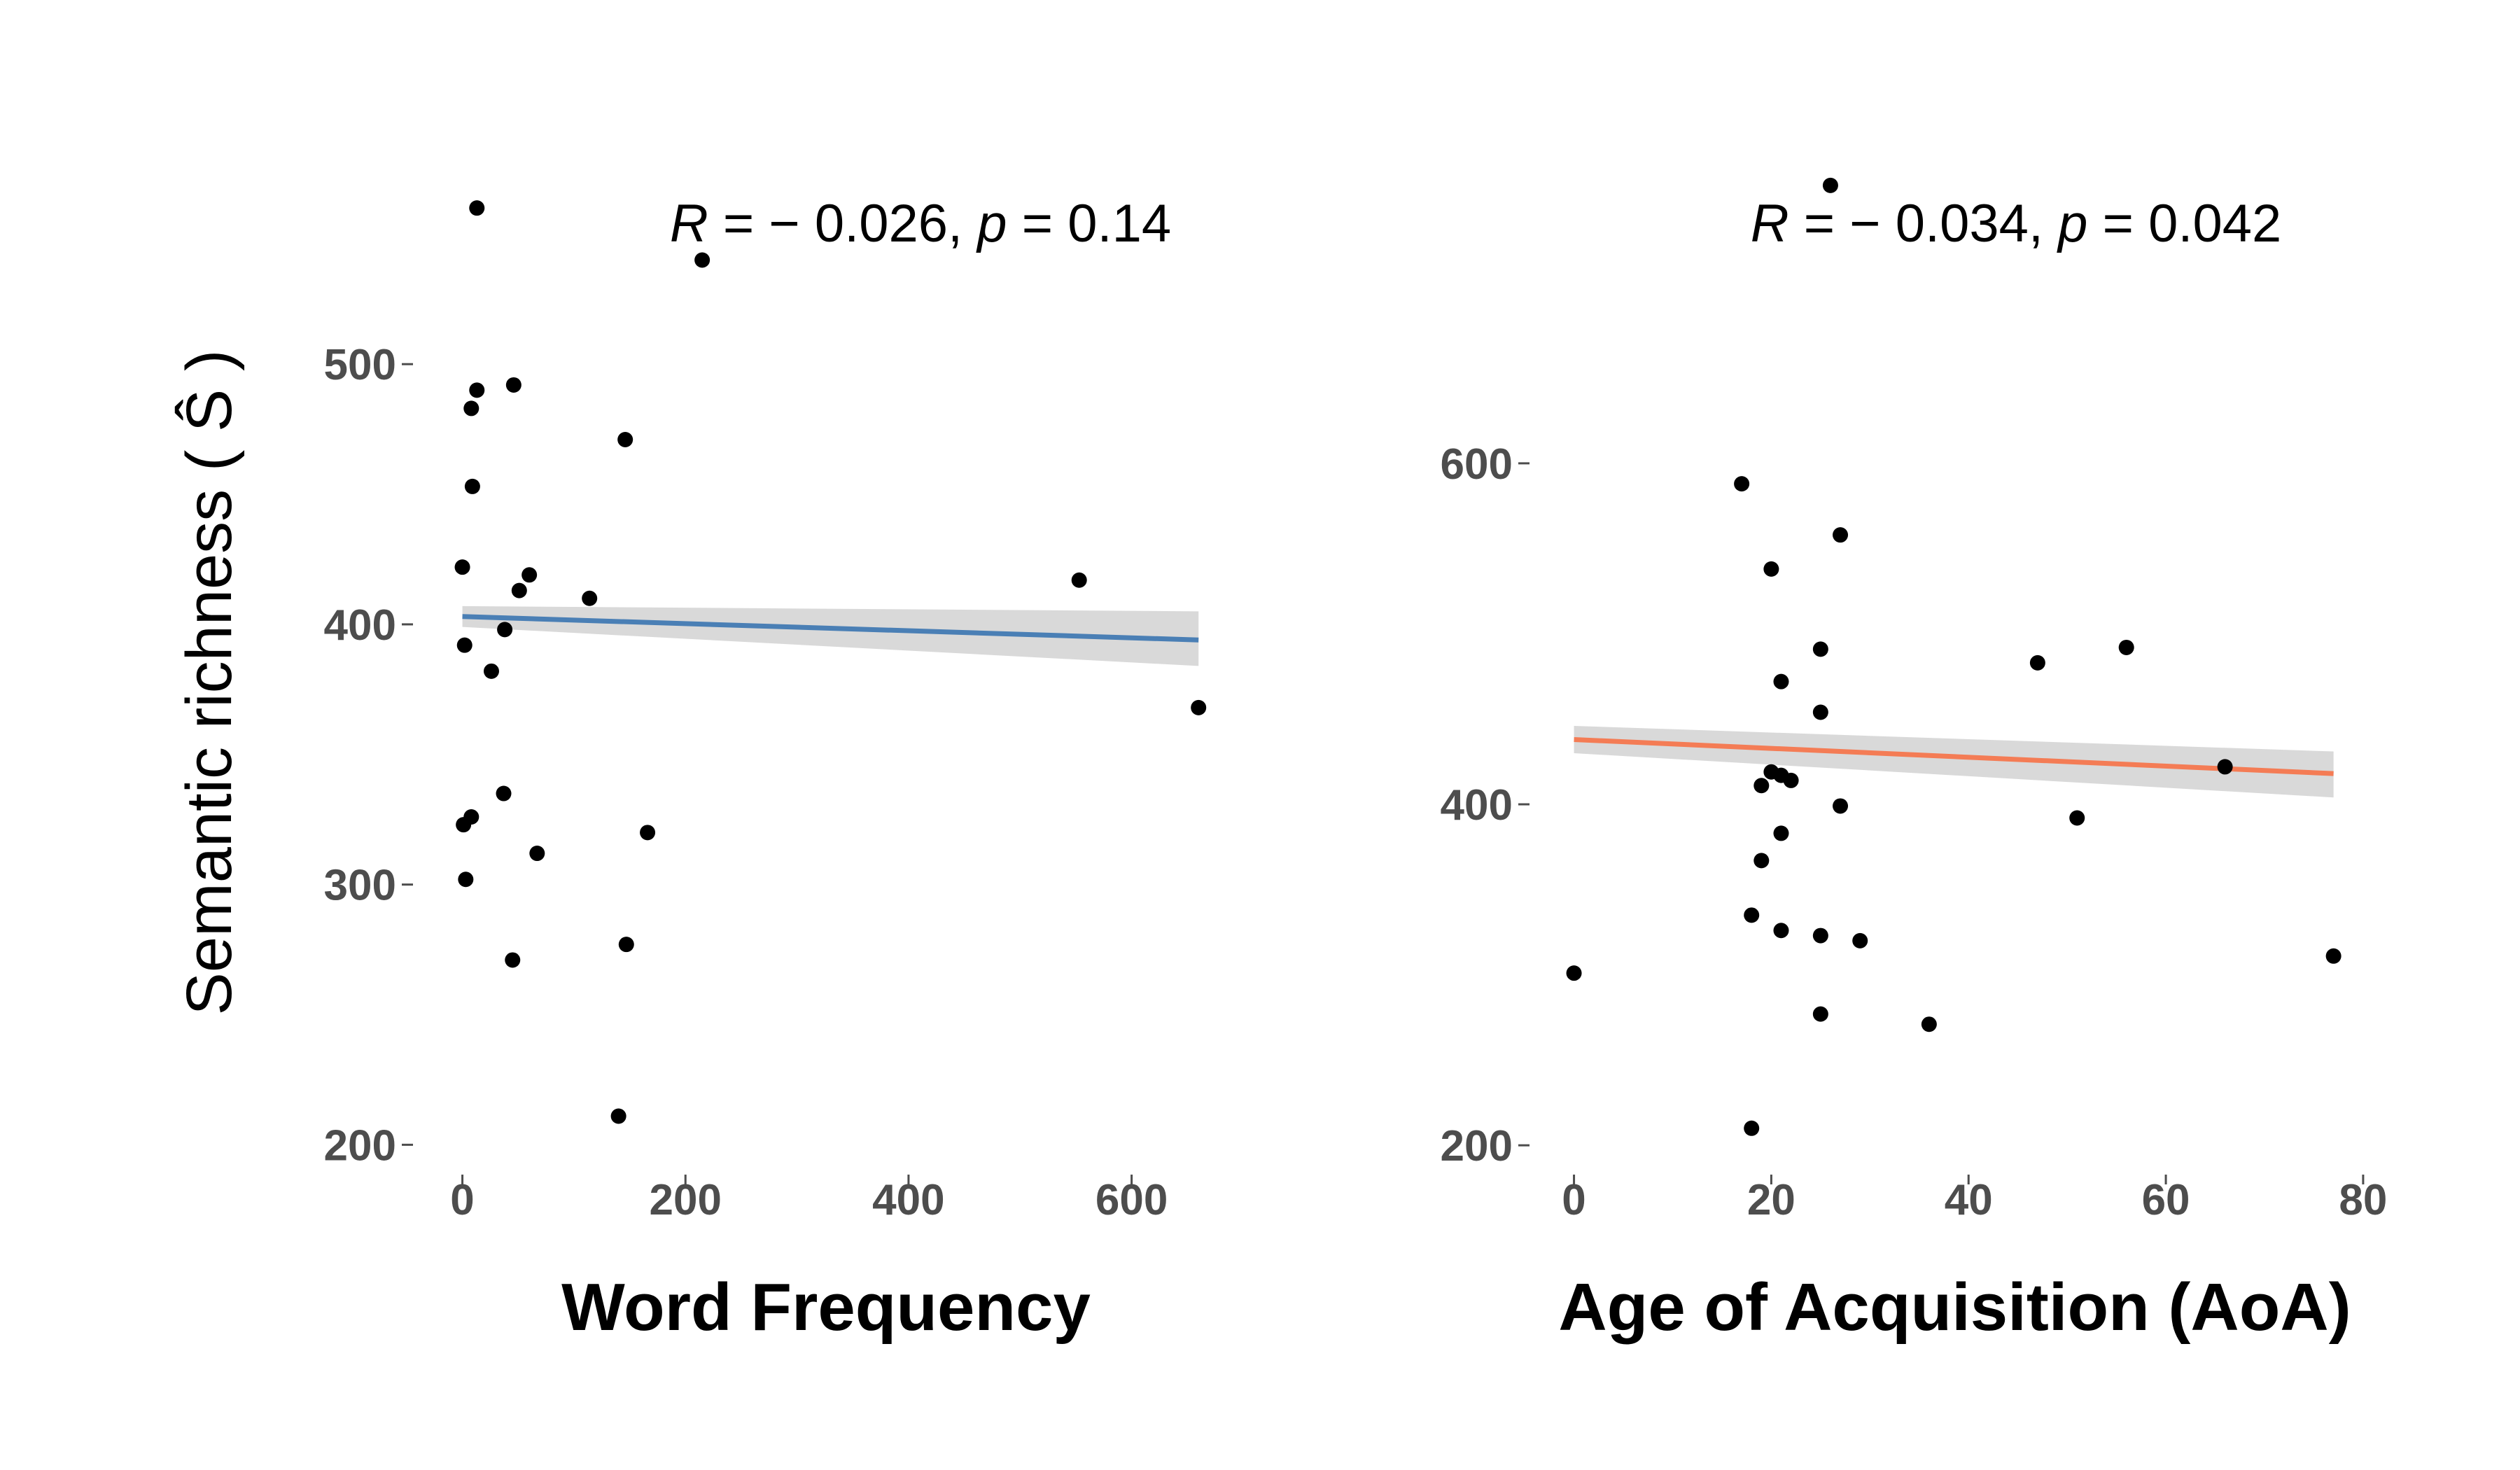 The image size is (2520, 1470). Describe the element at coordinates (842, 223) in the screenshot. I see `r-value: = − 0.026,` at that location.